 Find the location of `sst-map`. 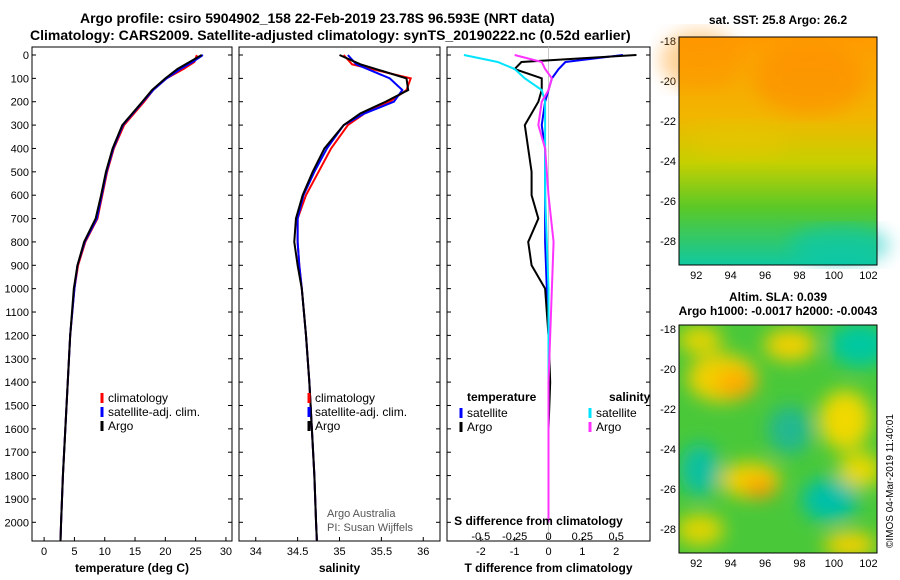

sst-map is located at coordinates (775, 148).